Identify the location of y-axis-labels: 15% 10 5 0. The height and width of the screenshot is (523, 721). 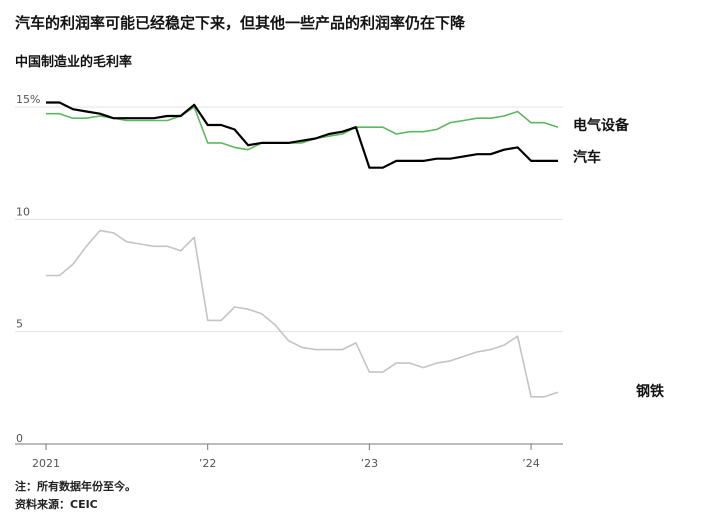
(28, 269).